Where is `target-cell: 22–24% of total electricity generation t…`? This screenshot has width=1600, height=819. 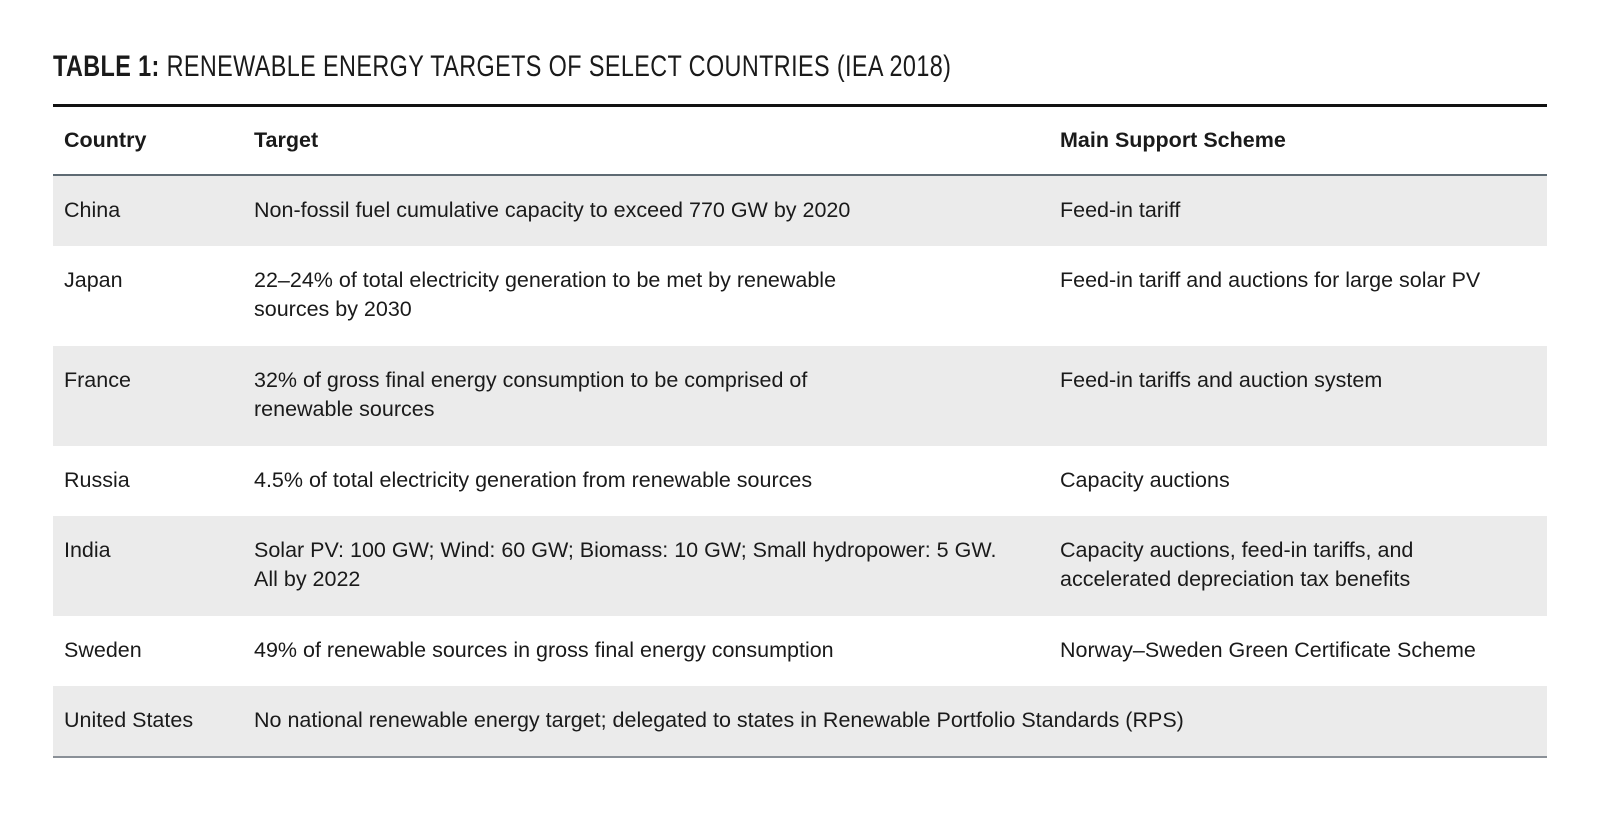 target-cell: 22–24% of total electricity generation t… is located at coordinates (545, 294).